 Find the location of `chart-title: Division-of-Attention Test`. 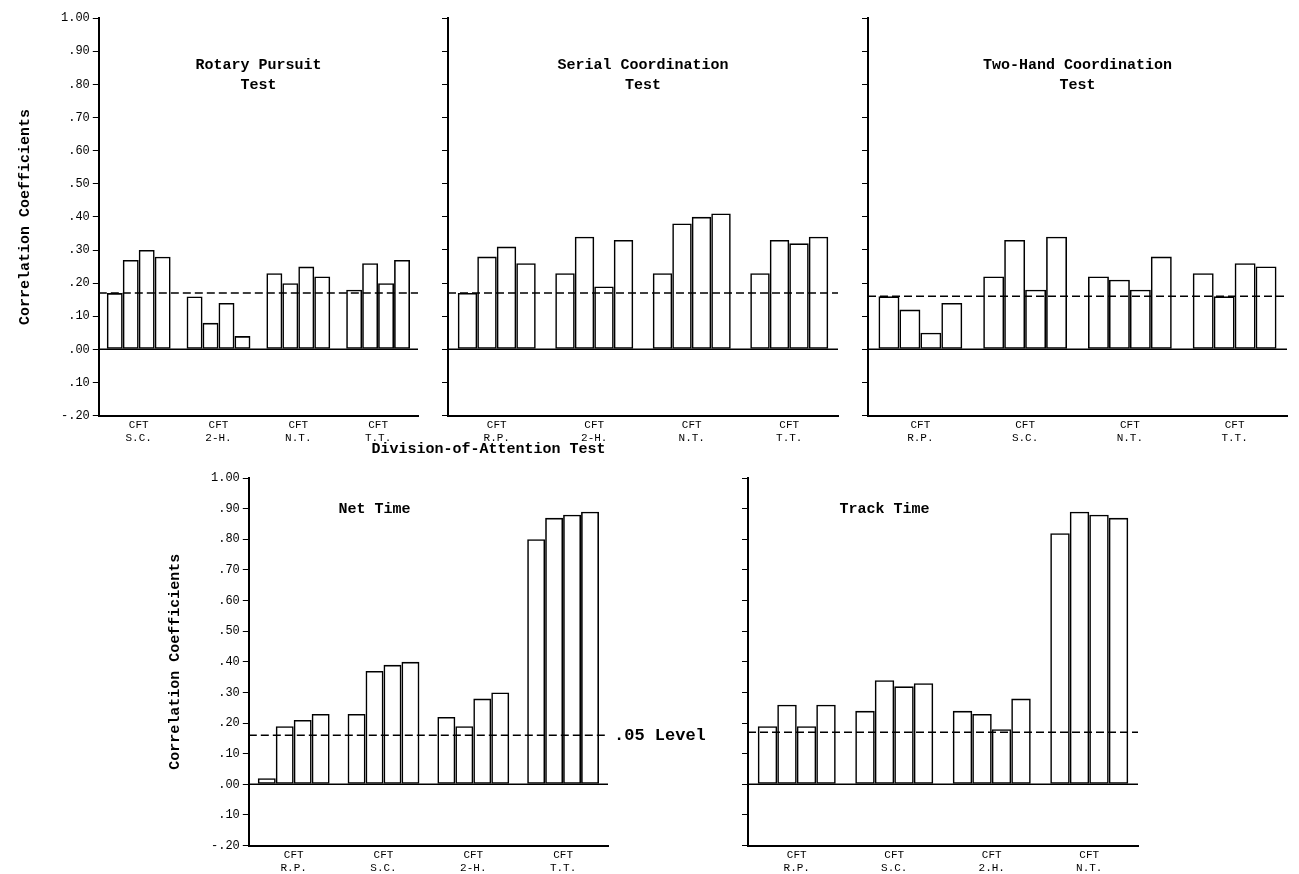

chart-title: Division-of-Attention Test is located at coordinates (488, 450).